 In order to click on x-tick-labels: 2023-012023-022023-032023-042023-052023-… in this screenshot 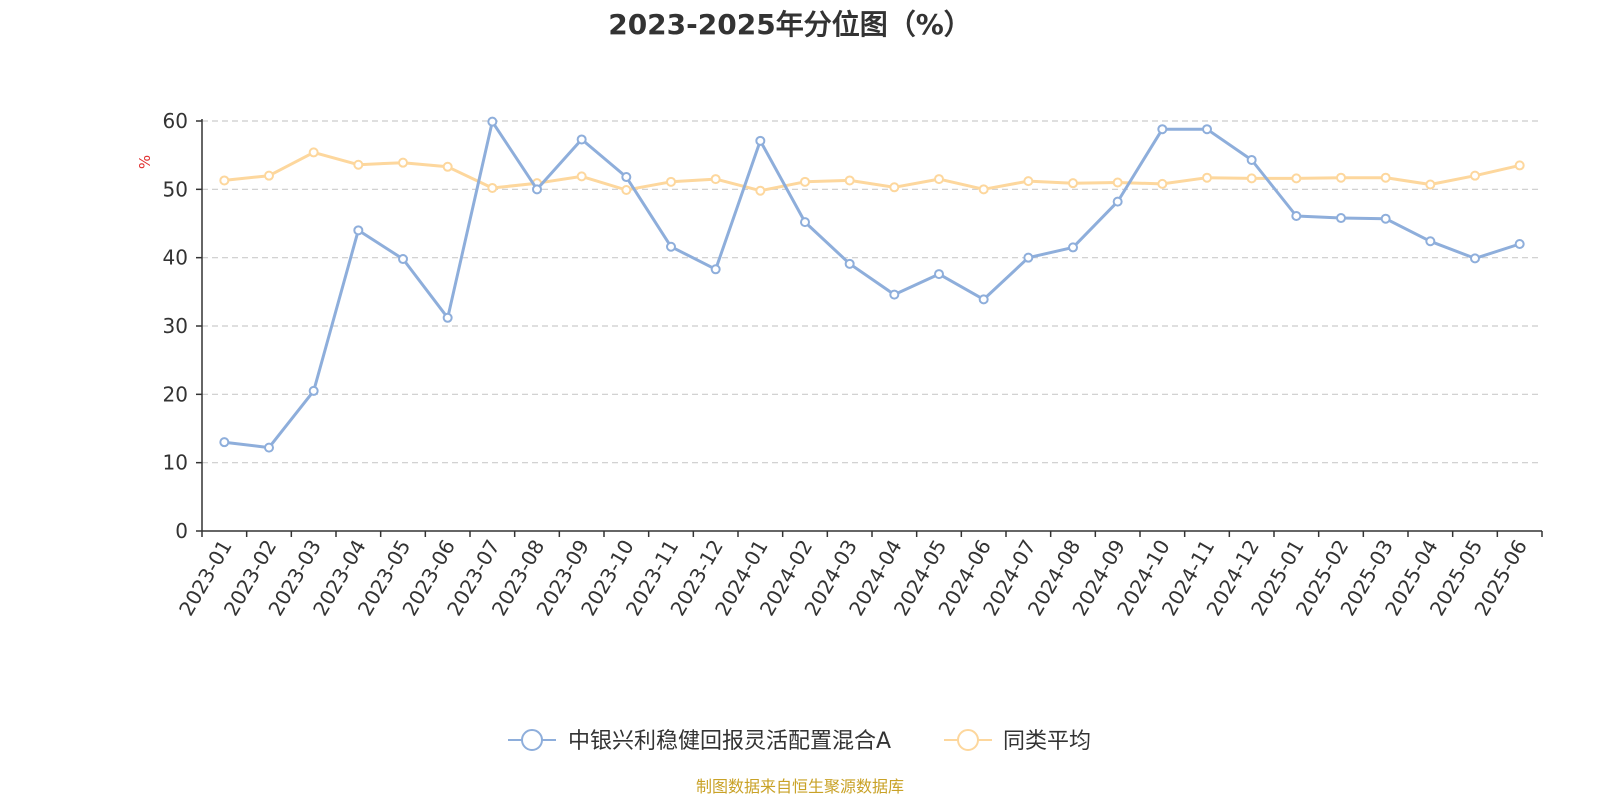, I will do `click(853, 578)`.